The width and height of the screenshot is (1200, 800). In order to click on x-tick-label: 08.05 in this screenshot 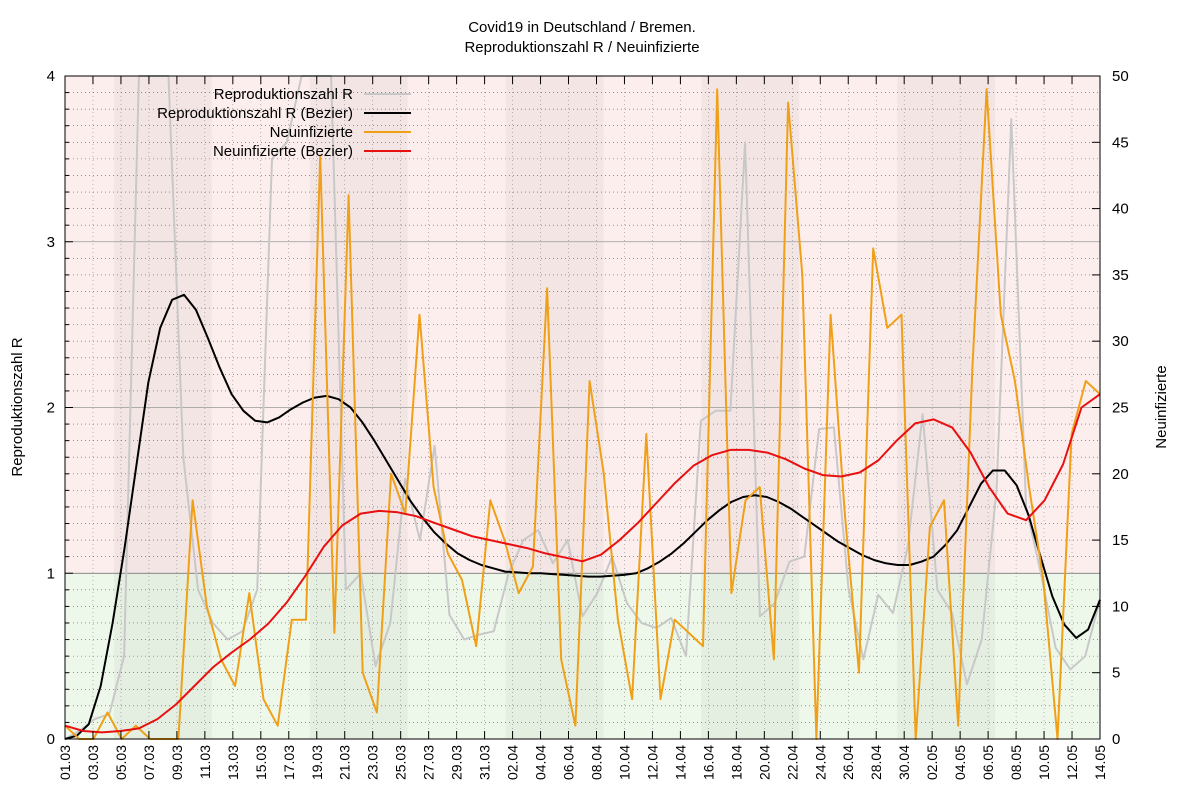, I will do `click(1016, 762)`.